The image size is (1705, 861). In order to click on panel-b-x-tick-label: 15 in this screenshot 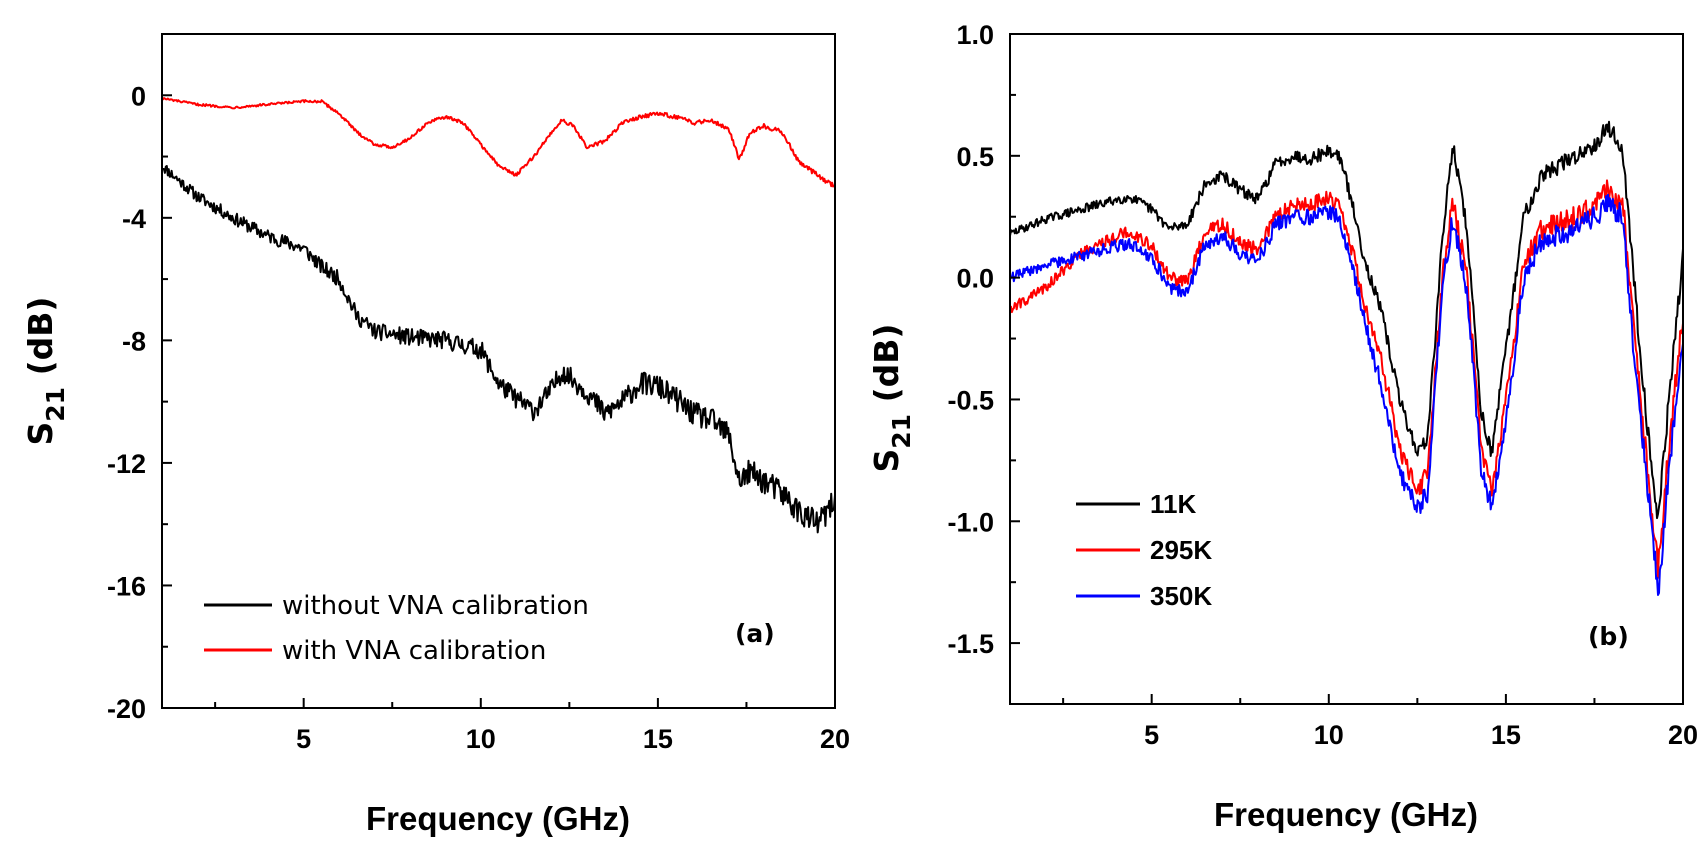, I will do `click(1506, 735)`.